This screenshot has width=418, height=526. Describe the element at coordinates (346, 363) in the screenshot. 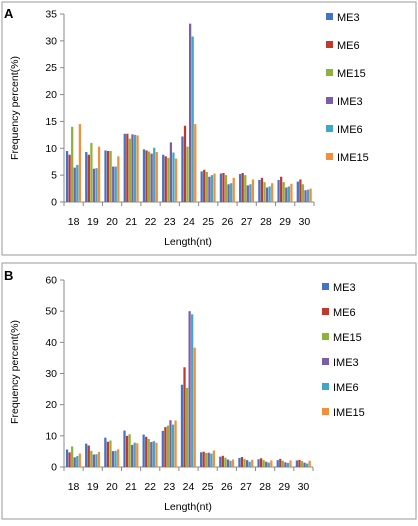

I see `legend-label-ime3: IME3` at that location.